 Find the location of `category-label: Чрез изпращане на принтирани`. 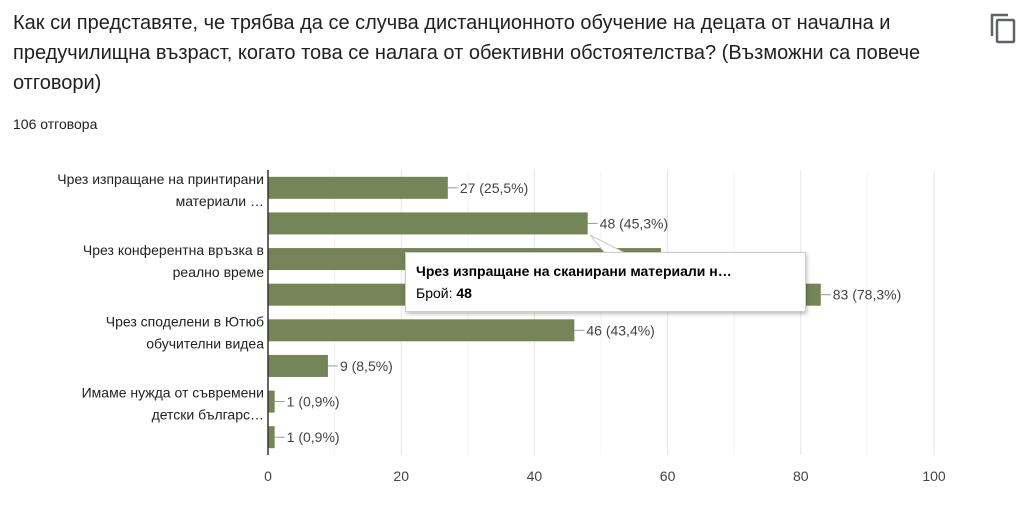

category-label: Чрез изпращане на принтирани is located at coordinates (160, 179).